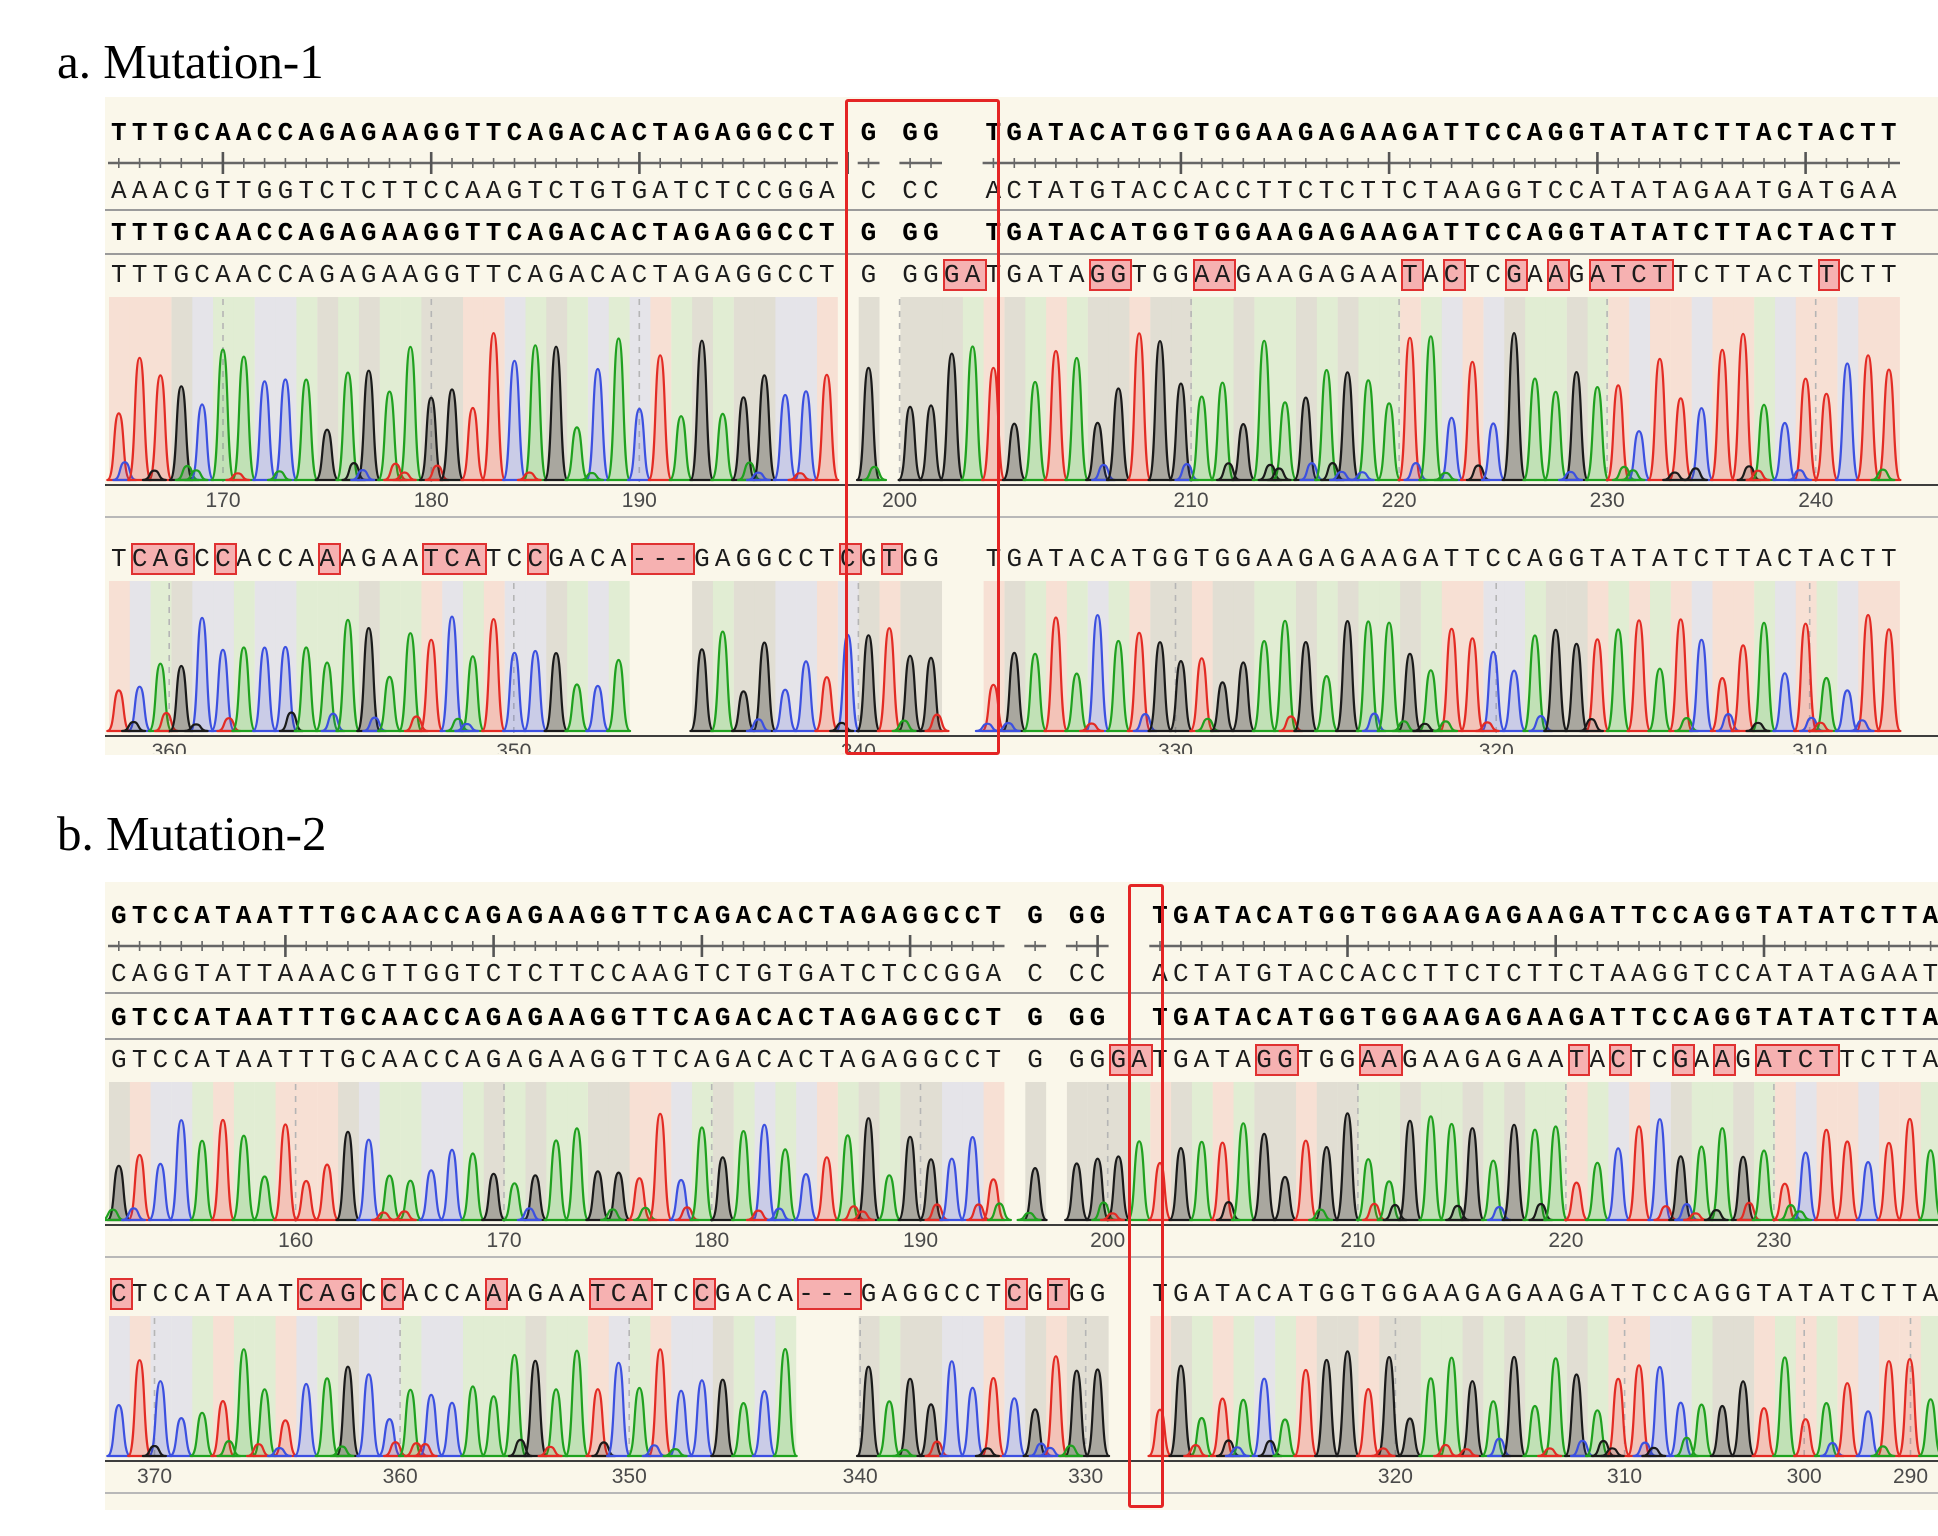  I want to click on sequence-text: T, so click(121, 559).